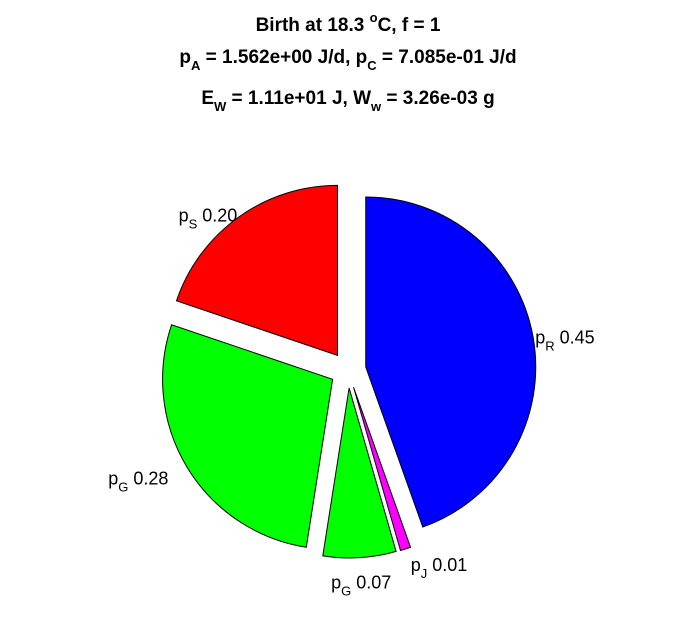 This screenshot has width=696, height=618. What do you see at coordinates (348, 23) in the screenshot?
I see `title-line-1: Birth at 18.3 oC, f = 1` at bounding box center [348, 23].